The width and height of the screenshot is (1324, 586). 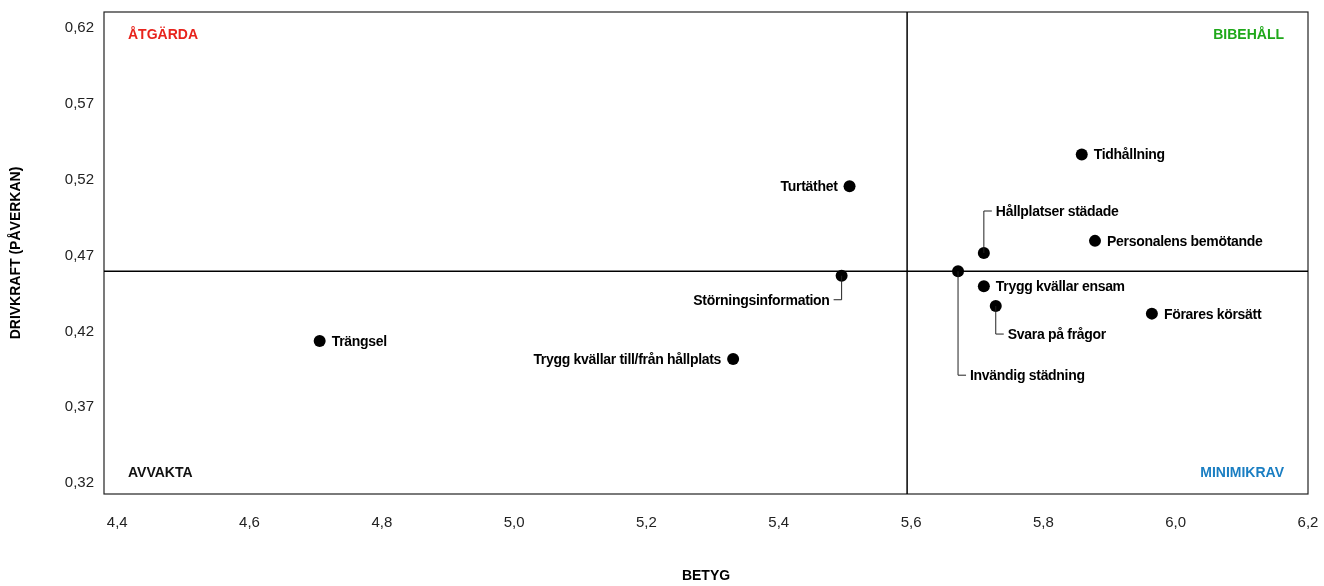 What do you see at coordinates (79, 254) in the screenshot?
I see `y-tick-label: 0,47` at bounding box center [79, 254].